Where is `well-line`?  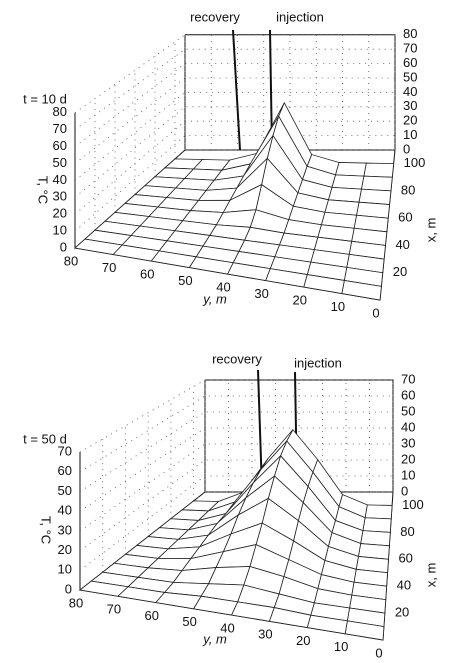 well-line is located at coordinates (236, 90).